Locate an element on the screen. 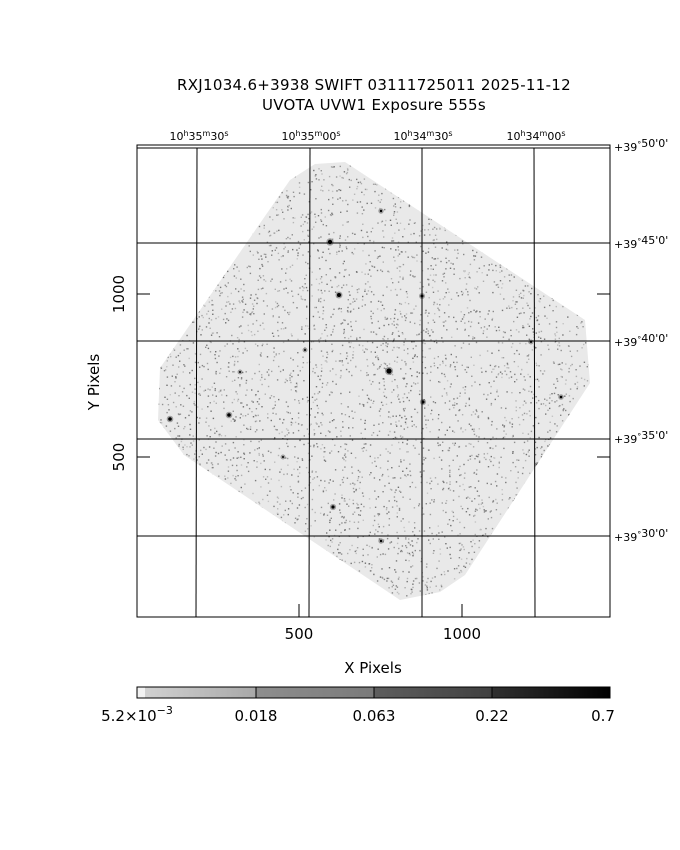  dec-label: +39°30'0' is located at coordinates (641, 535).